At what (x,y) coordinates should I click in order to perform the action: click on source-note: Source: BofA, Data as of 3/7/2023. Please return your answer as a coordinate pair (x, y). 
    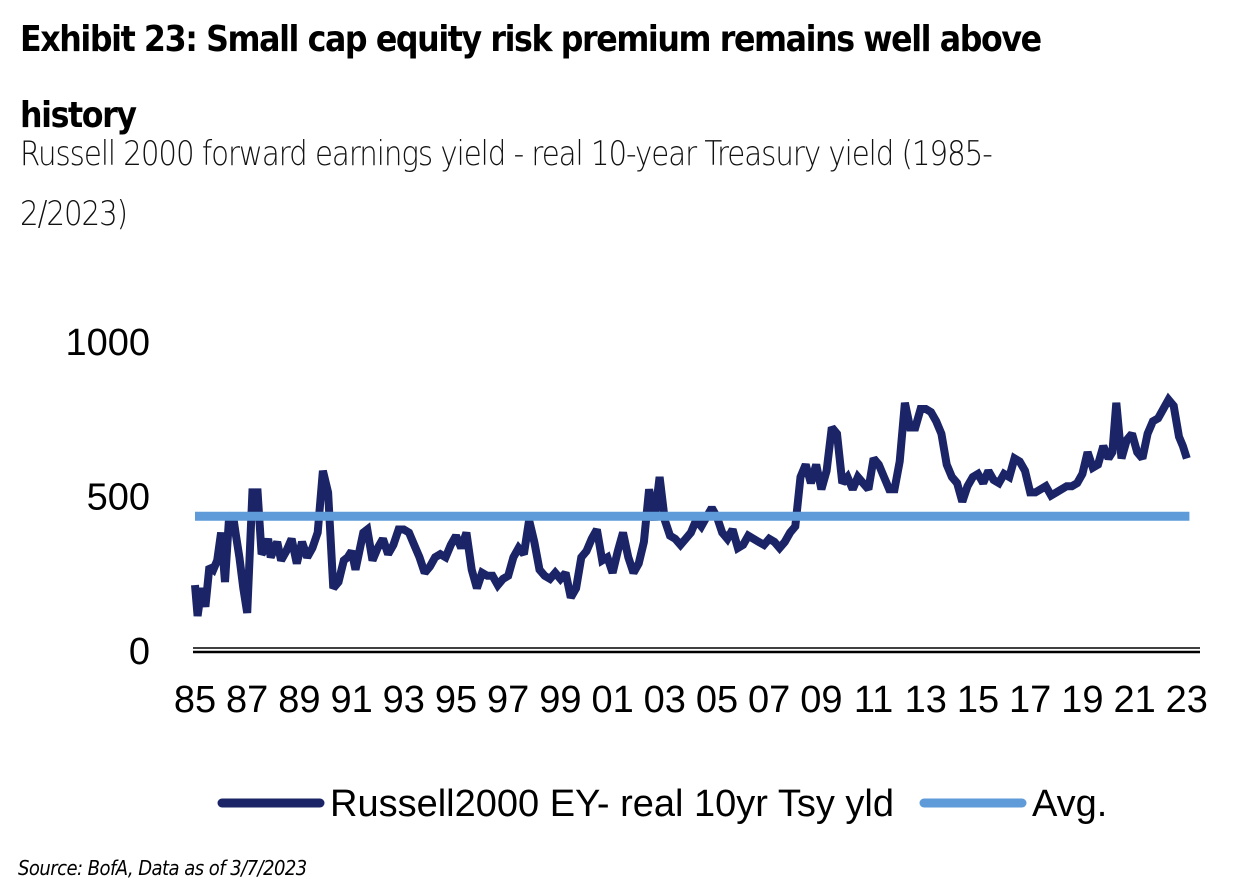
    Looking at the image, I should click on (162, 868).